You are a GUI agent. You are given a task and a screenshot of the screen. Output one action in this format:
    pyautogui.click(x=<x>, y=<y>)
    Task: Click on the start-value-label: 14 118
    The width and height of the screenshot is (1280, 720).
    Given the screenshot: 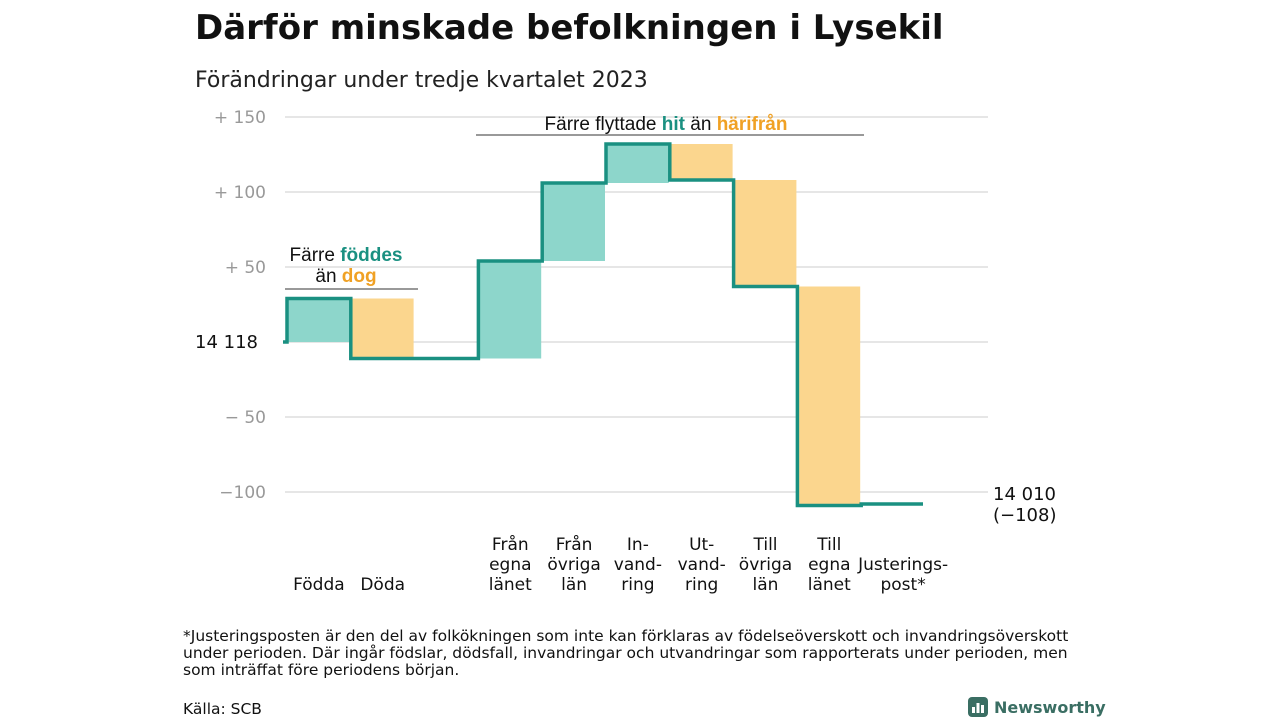 What is the action you would take?
    pyautogui.click(x=226, y=342)
    